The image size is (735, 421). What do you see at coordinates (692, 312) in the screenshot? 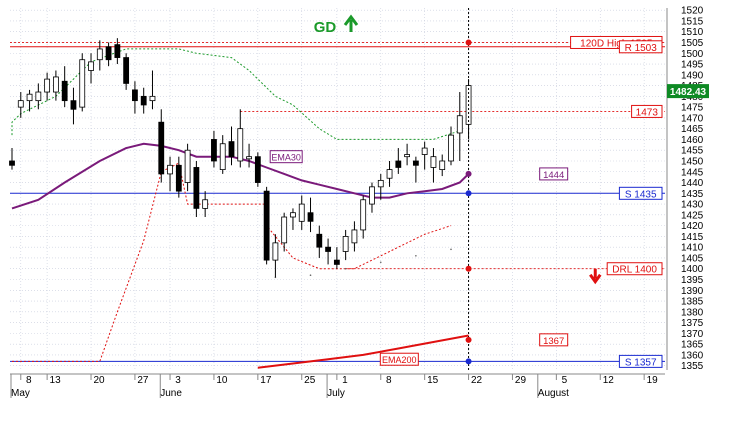
I see `y-tick-label: 1380` at bounding box center [692, 312].